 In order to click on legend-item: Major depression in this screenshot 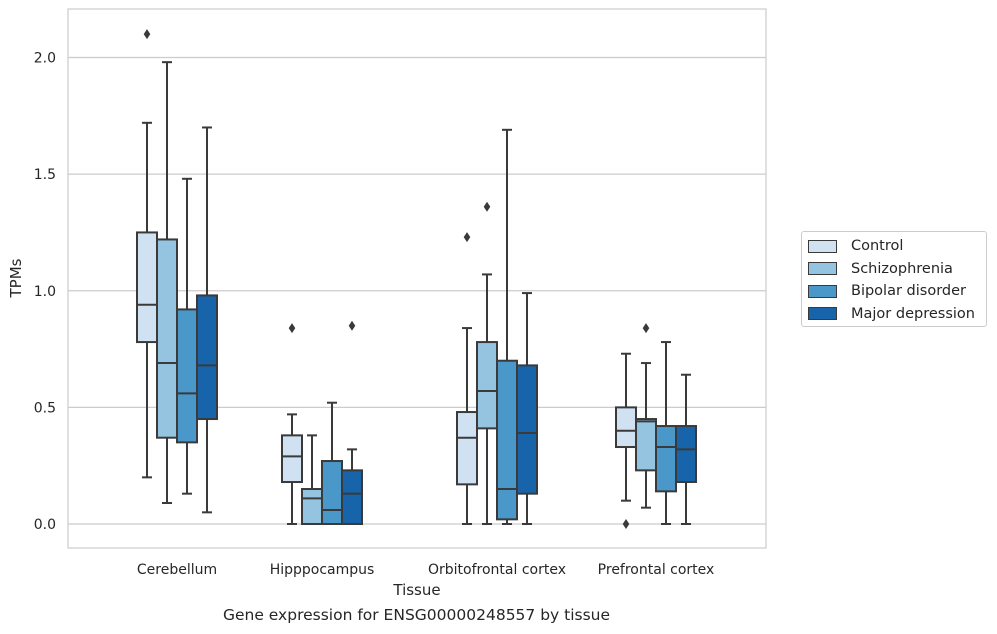, I will do `click(891, 314)`.